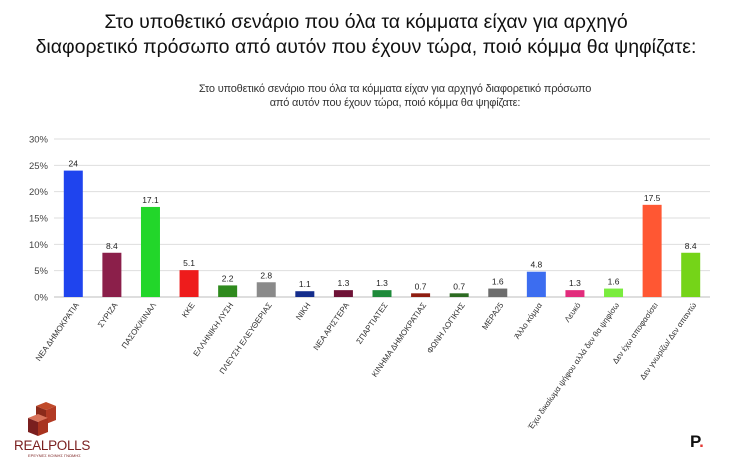 The image size is (732, 476). I want to click on y-tick-label: 10%, so click(39, 245).